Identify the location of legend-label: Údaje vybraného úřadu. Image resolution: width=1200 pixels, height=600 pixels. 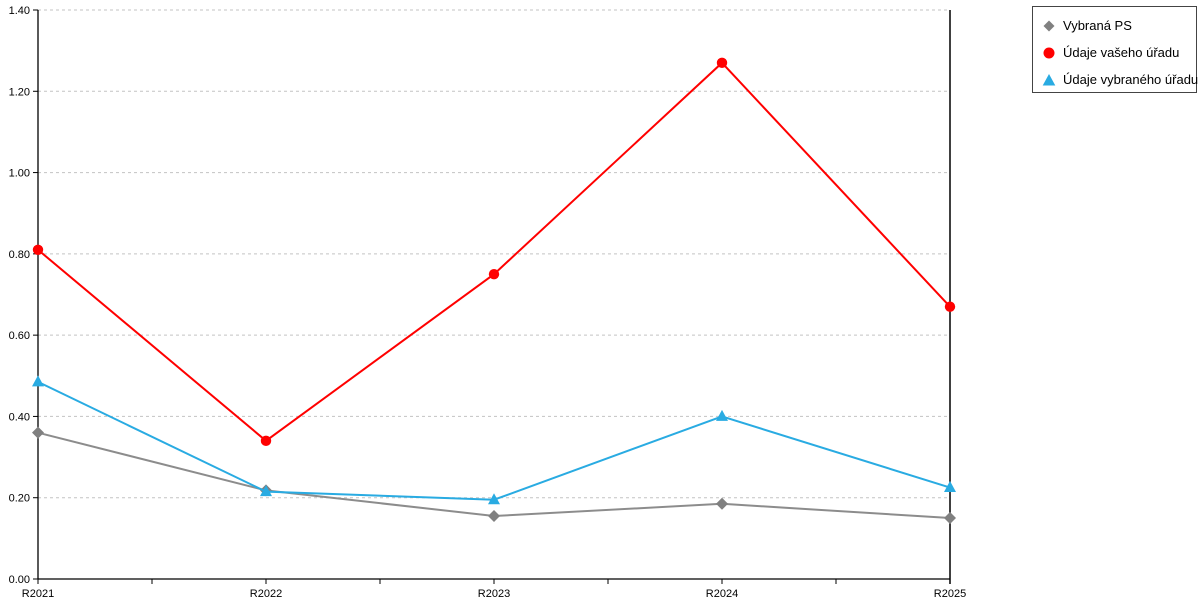
(1131, 79).